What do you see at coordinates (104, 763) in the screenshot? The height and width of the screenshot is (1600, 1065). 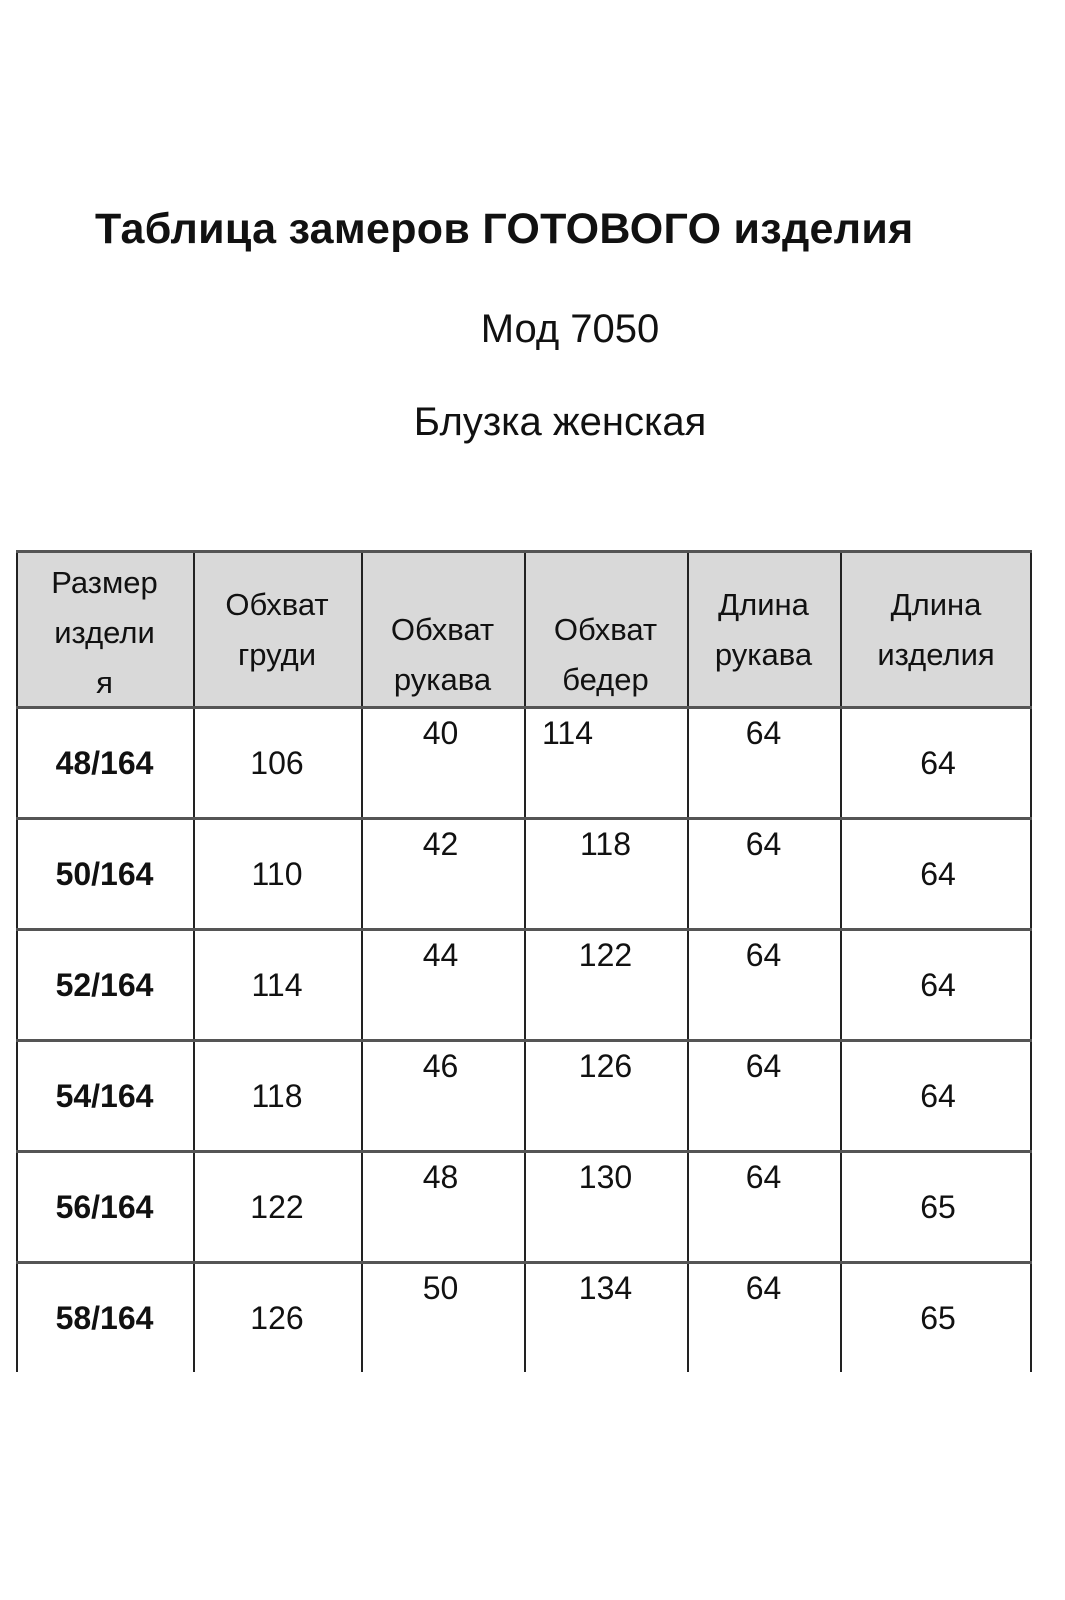 I see `table-cell: 48/164` at bounding box center [104, 763].